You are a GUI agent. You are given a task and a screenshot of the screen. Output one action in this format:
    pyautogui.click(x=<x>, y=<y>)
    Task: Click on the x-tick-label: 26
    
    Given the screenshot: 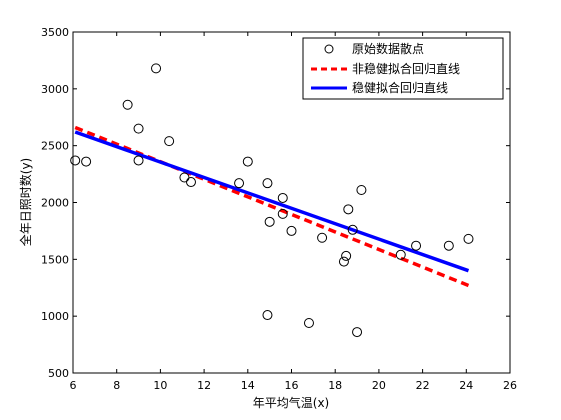 What is the action you would take?
    pyautogui.click(x=510, y=385)
    